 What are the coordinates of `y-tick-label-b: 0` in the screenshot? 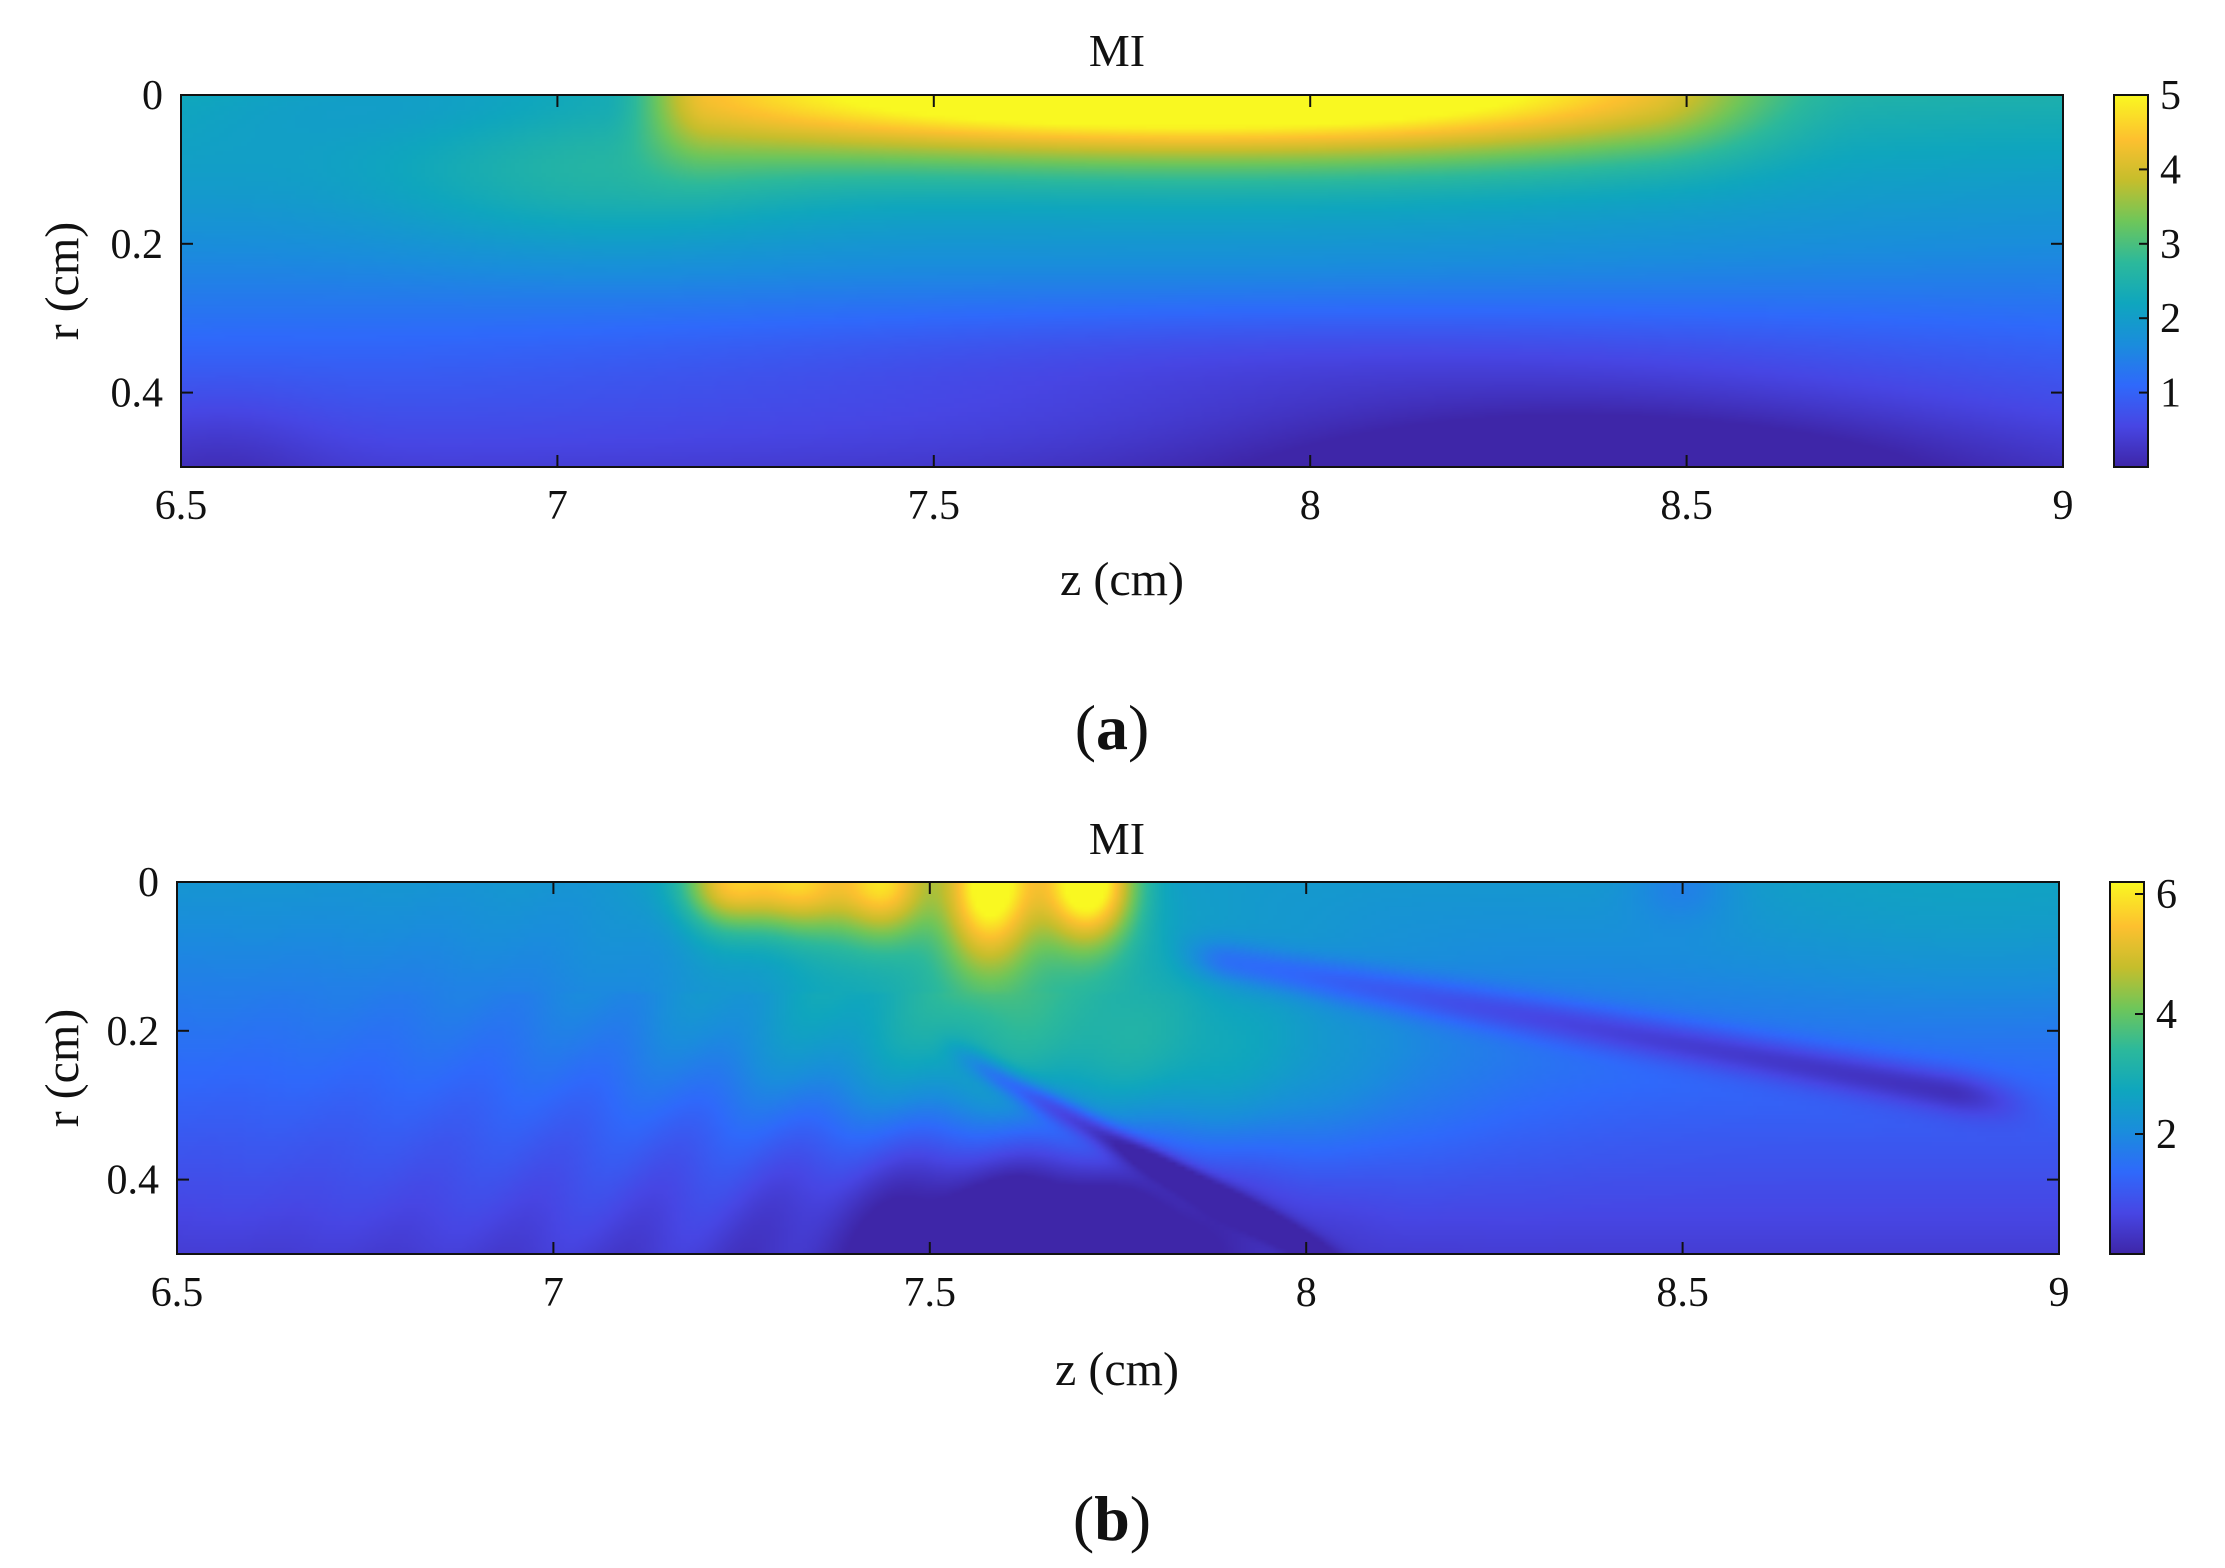 It's located at (148, 883).